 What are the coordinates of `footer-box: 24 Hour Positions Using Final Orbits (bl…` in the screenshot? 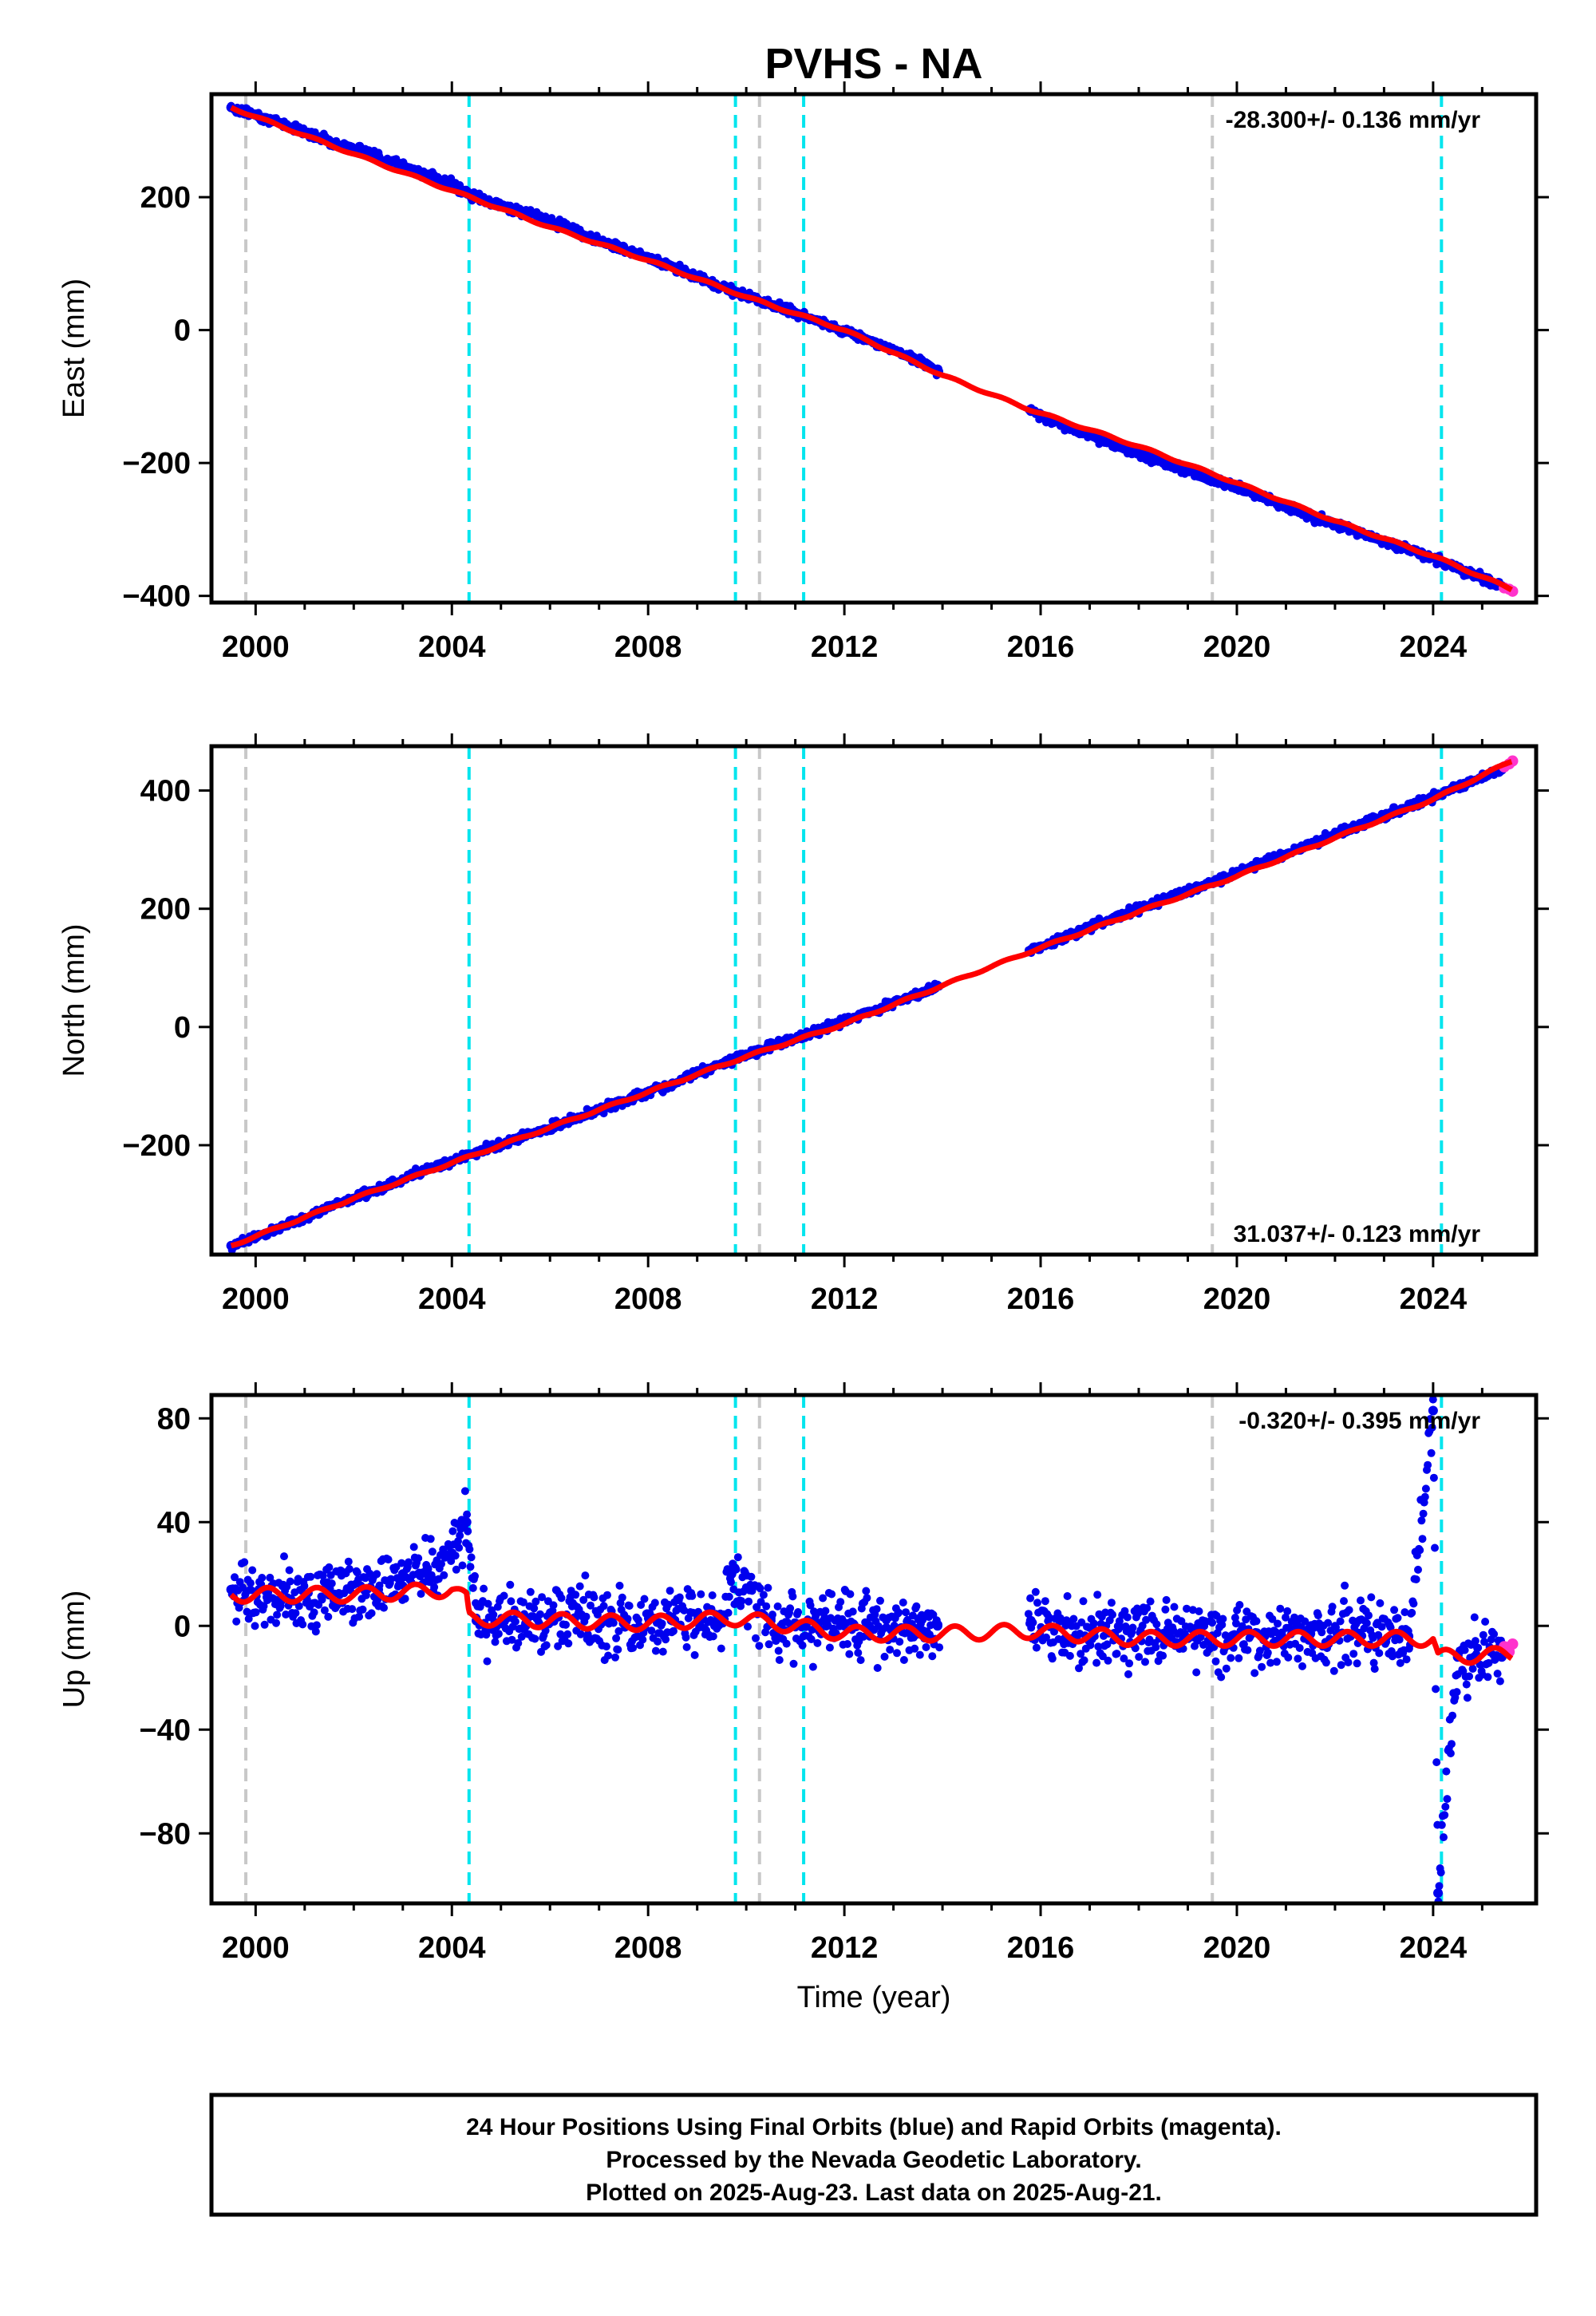 It's located at (874, 2155).